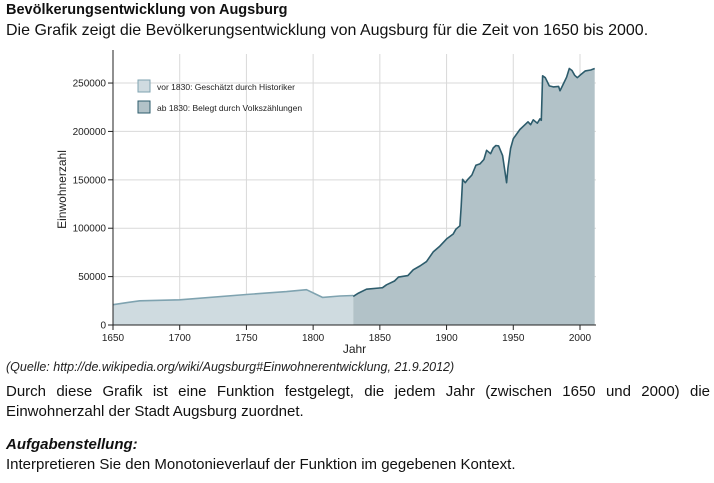  I want to click on page-title: Bevölkerungsentwicklung von Augsburg, so click(147, 10).